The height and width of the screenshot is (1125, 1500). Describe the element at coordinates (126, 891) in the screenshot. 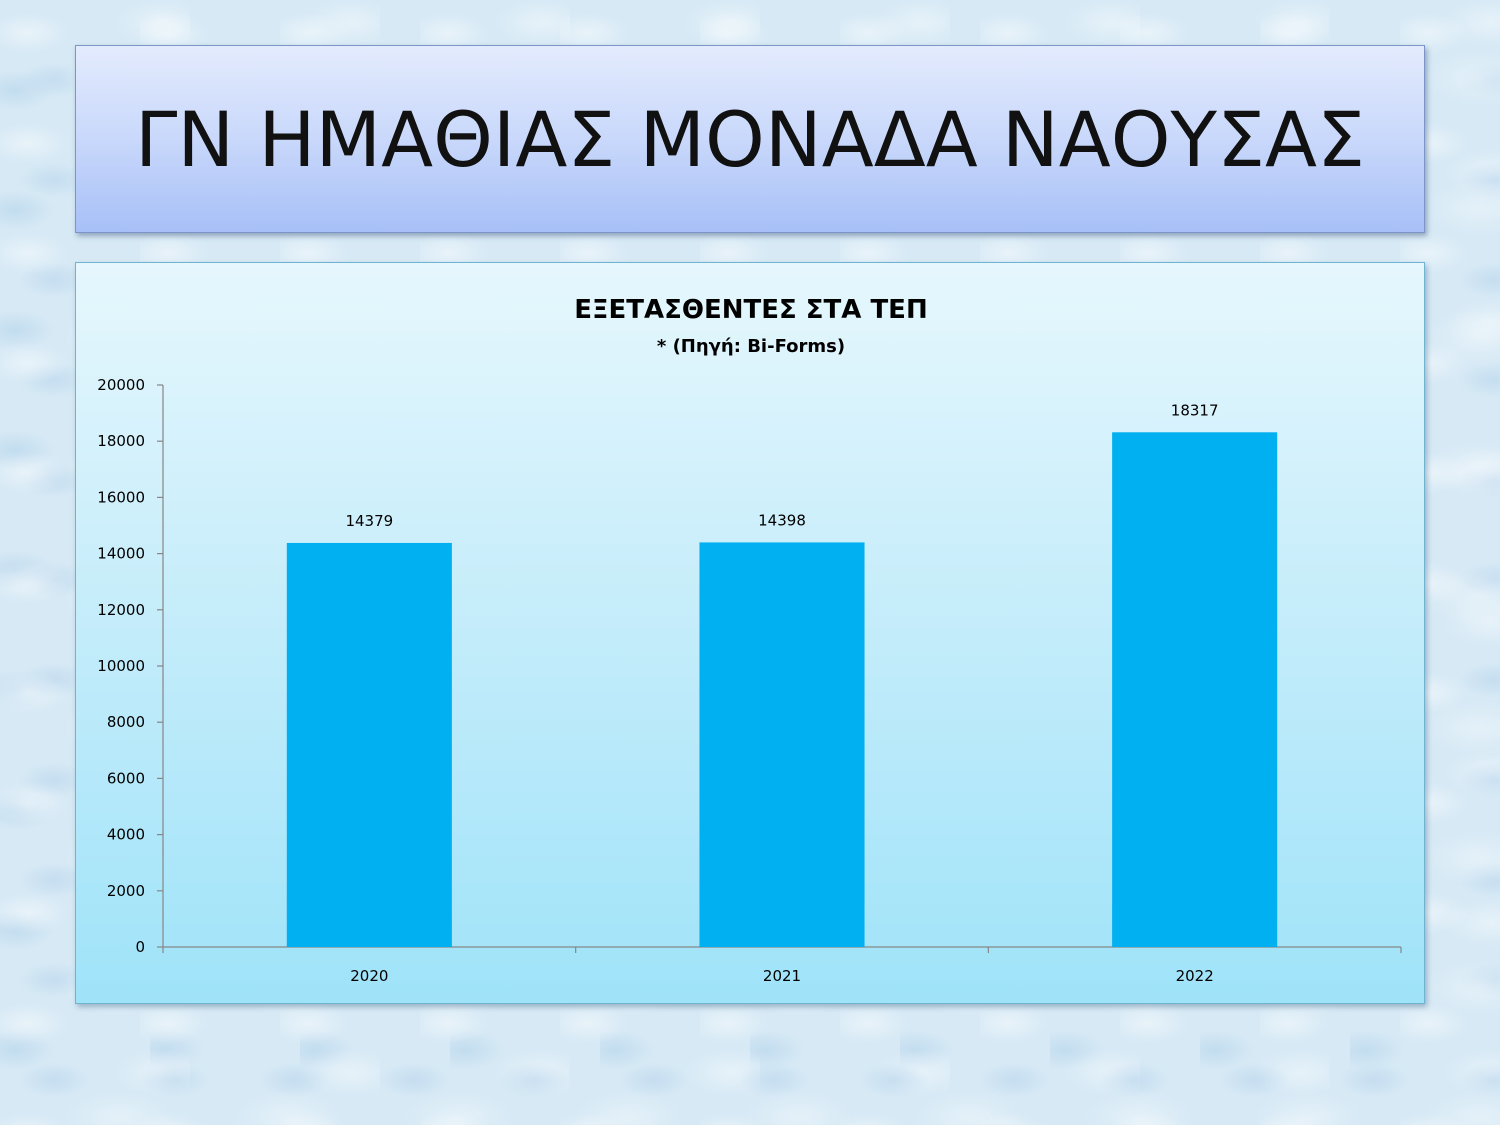

I see `y-tick-label: 2000` at that location.